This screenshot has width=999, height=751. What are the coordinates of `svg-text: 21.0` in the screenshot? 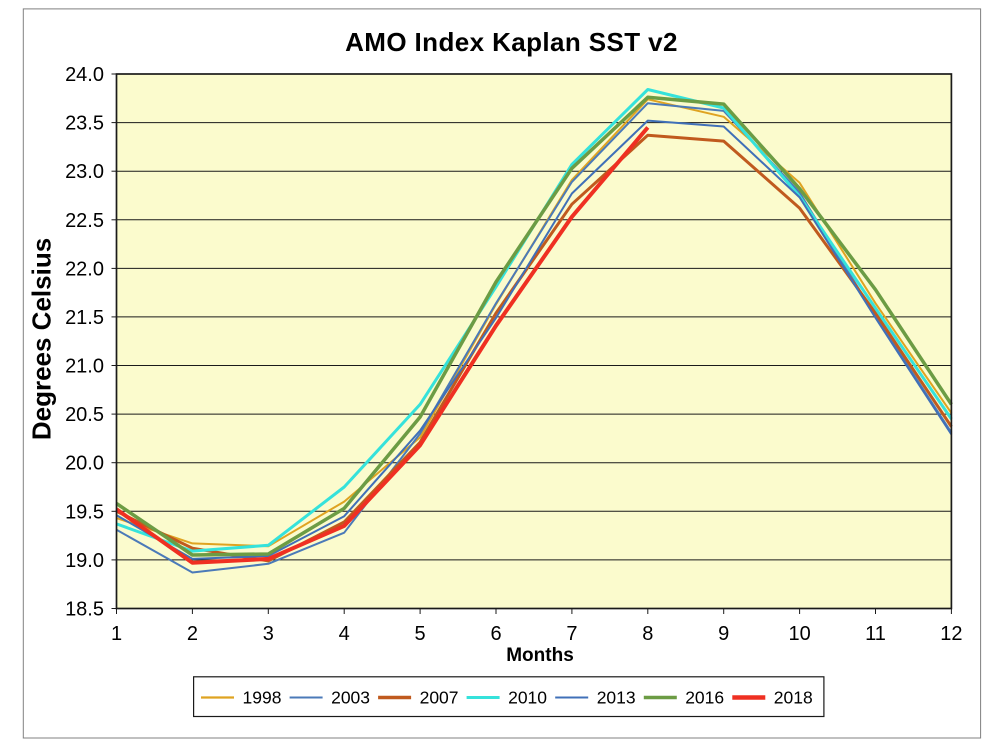 It's located at (84, 367).